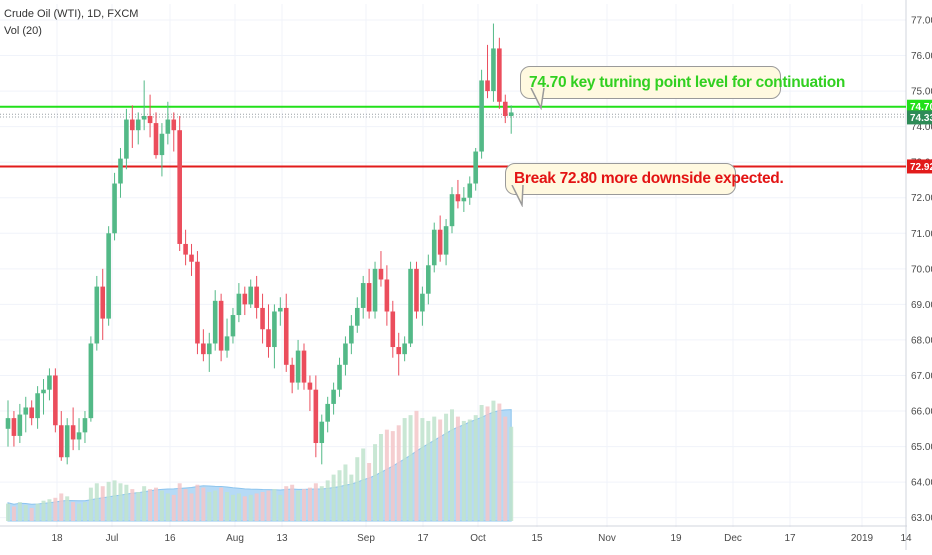  I want to click on horizontal-lines, so click(453, 136).